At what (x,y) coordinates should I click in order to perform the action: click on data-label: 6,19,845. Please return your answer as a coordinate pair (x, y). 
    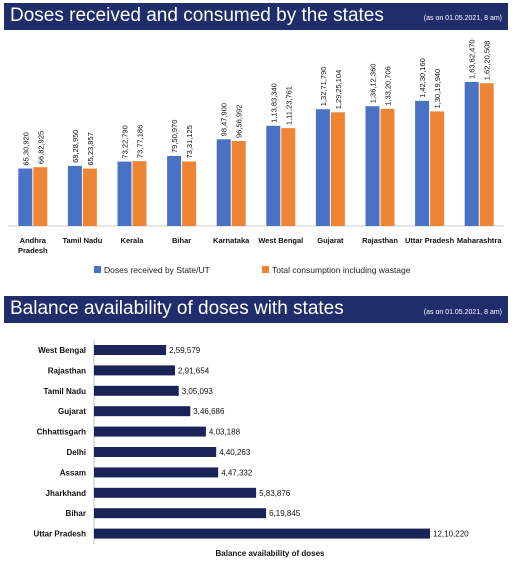
    Looking at the image, I should click on (285, 513).